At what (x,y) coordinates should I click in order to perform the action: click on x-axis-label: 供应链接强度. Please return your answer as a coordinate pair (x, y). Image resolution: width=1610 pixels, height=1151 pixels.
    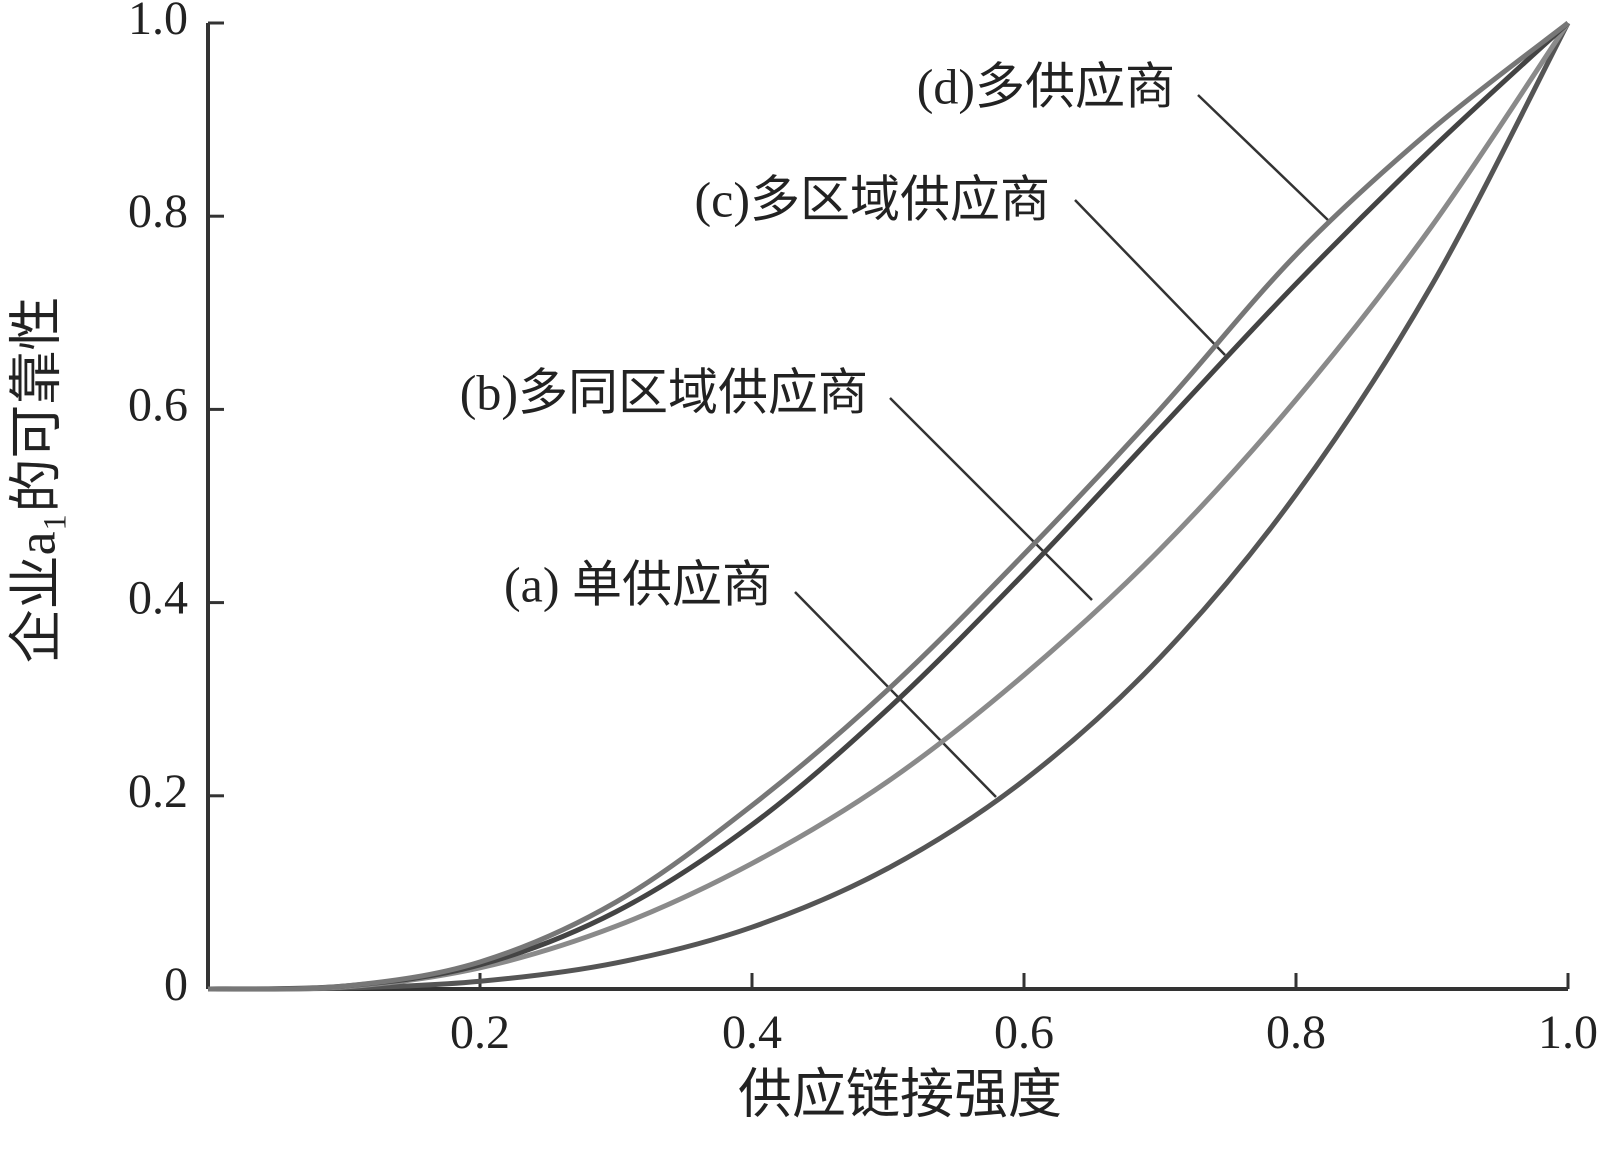
    Looking at the image, I should click on (900, 1094).